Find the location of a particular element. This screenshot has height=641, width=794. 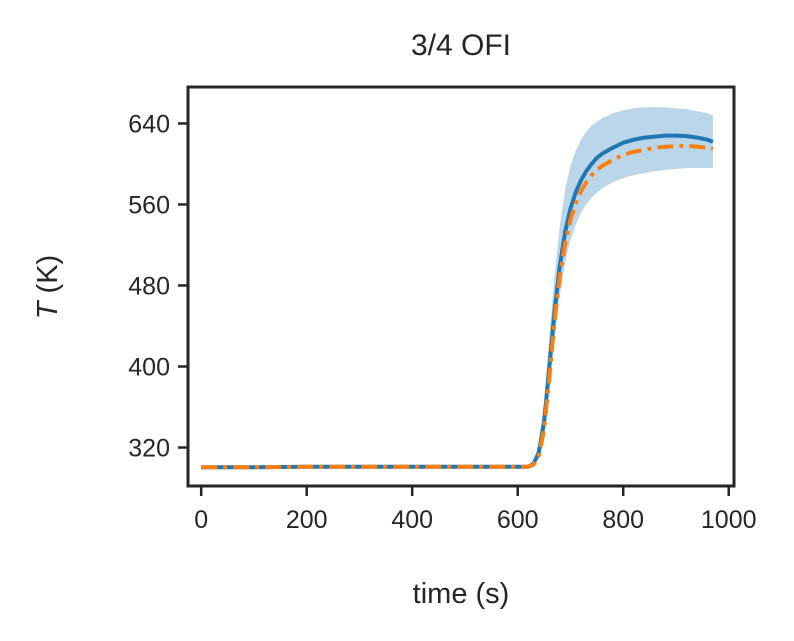

x-axis: 0 200 400 600 800 1000 is located at coordinates (475, 510).